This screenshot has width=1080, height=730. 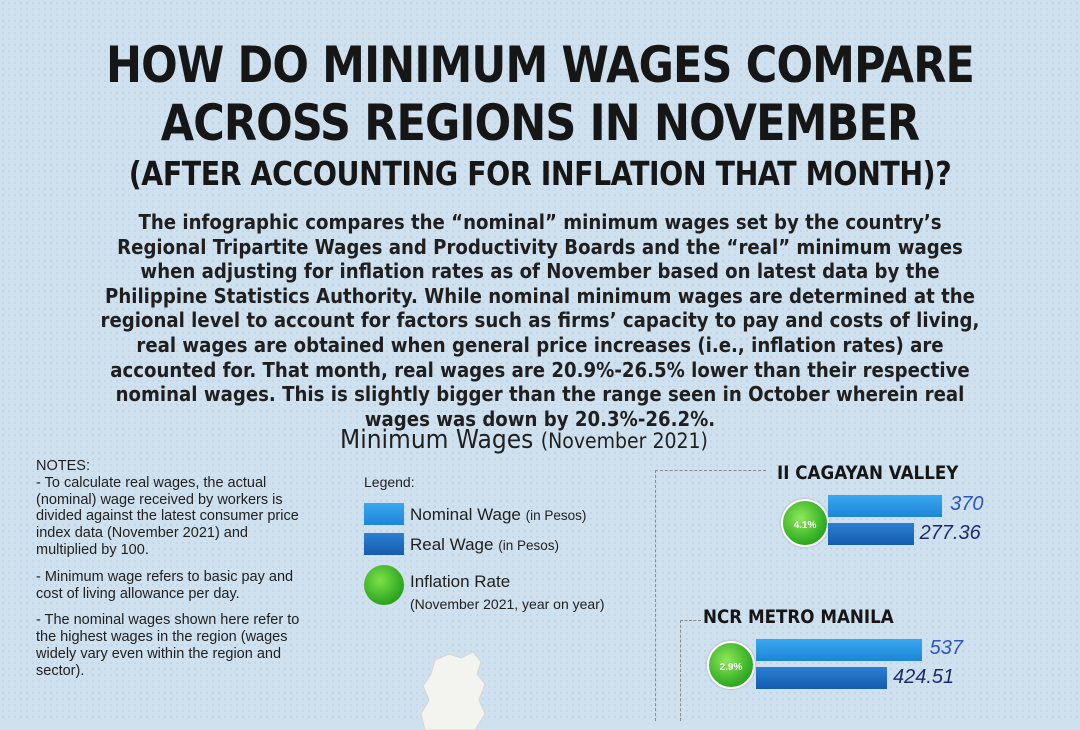 I want to click on inflation-badge-cagayan: 4.1%, so click(x=805, y=523).